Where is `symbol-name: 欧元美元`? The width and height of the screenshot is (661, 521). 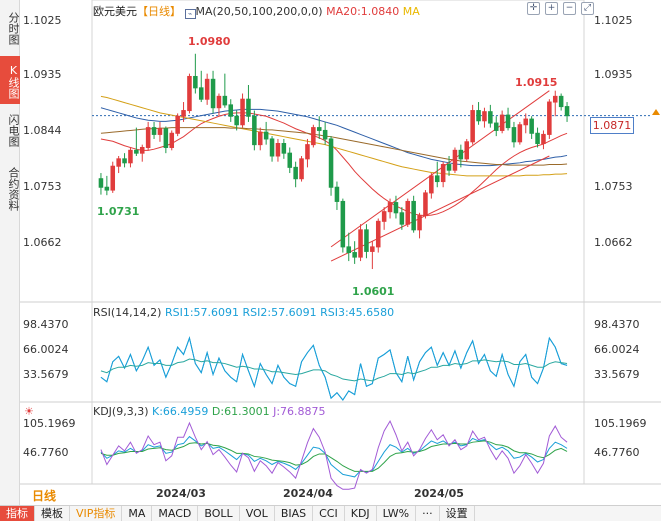 symbol-name: 欧元美元 is located at coordinates (115, 11).